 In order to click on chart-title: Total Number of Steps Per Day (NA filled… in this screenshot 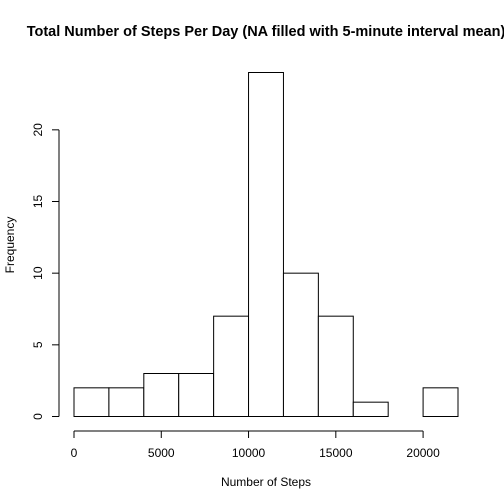, I will do `click(265, 32)`.